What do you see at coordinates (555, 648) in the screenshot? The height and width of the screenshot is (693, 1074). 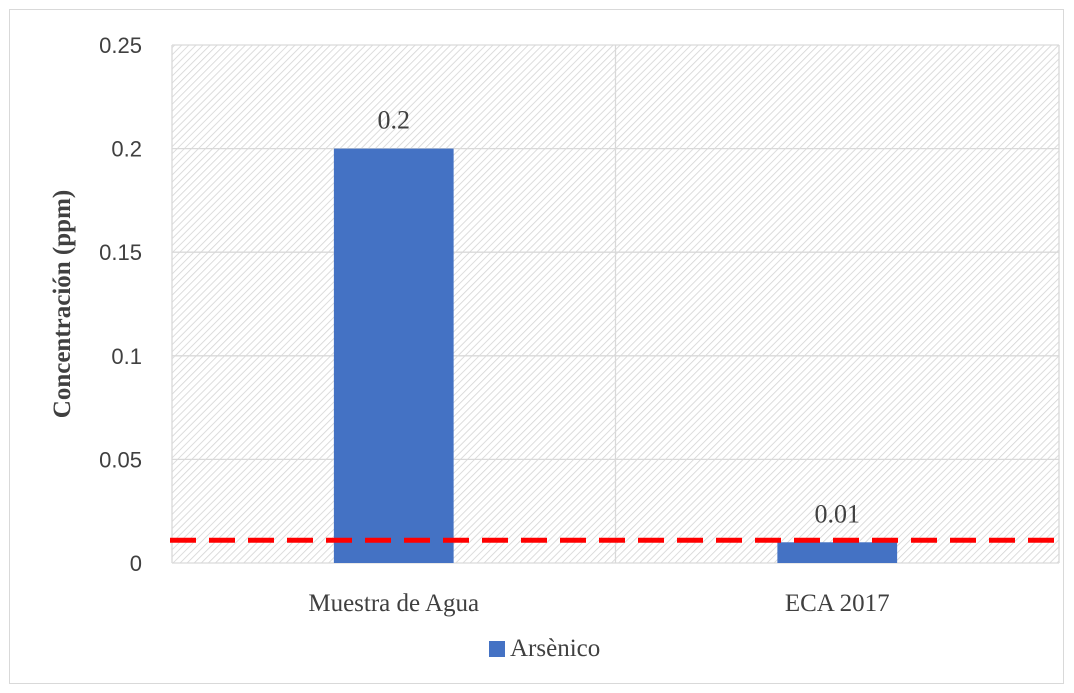 I see `legend-label: Arsènico` at bounding box center [555, 648].